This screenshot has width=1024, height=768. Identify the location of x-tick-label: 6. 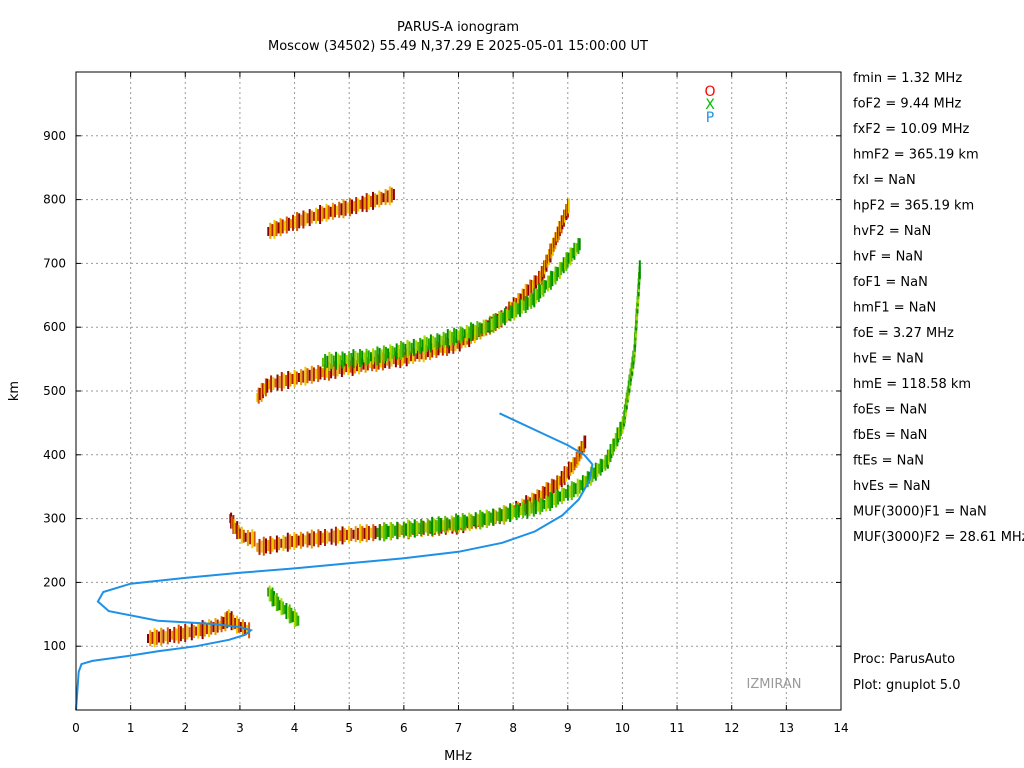
(404, 728).